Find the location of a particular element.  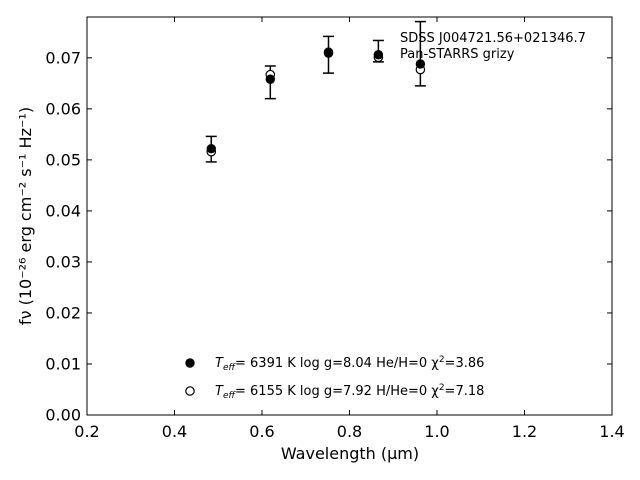

x-tick-label: 0.8 is located at coordinates (349, 431).